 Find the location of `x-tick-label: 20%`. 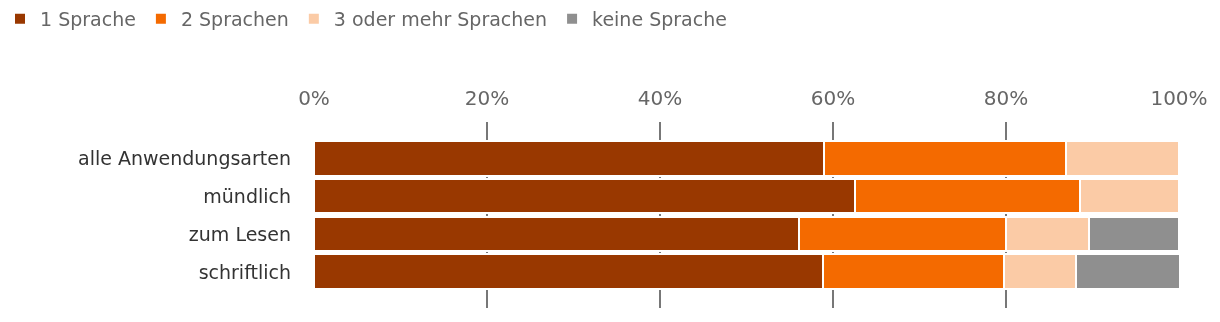

x-tick-label: 20% is located at coordinates (487, 98).